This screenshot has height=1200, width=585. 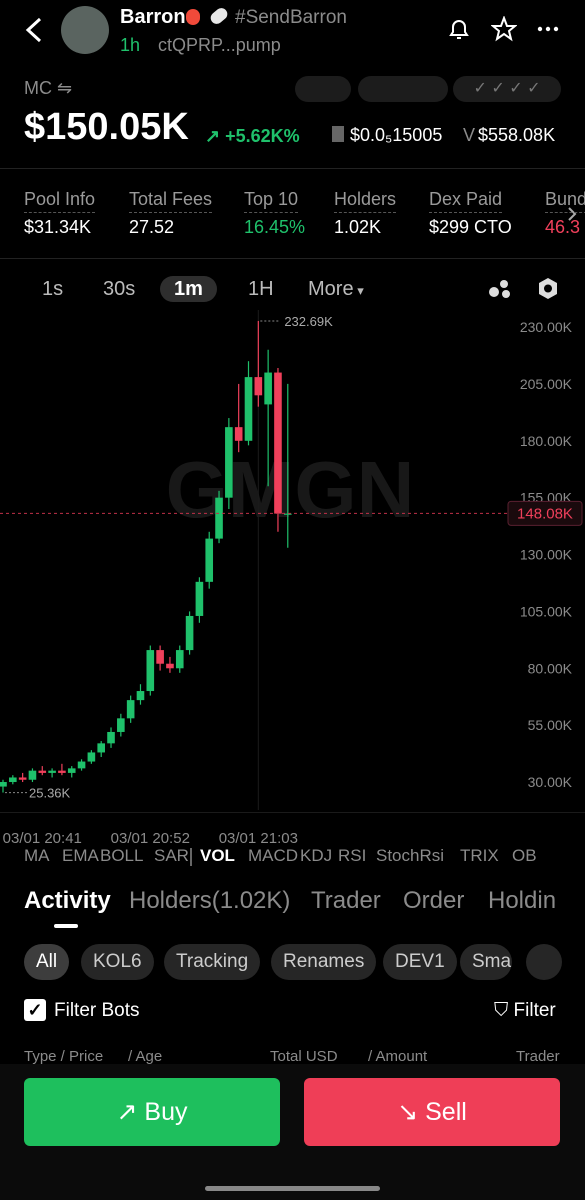 What do you see at coordinates (64, 1056) in the screenshot?
I see `col-type: Type / Price` at bounding box center [64, 1056].